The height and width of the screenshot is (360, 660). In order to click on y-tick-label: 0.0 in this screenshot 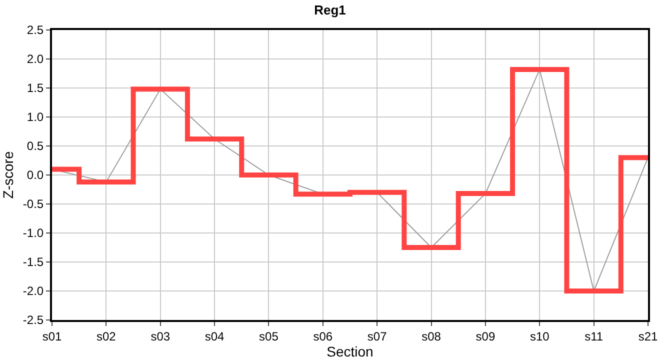, I will do `click(35, 175)`.